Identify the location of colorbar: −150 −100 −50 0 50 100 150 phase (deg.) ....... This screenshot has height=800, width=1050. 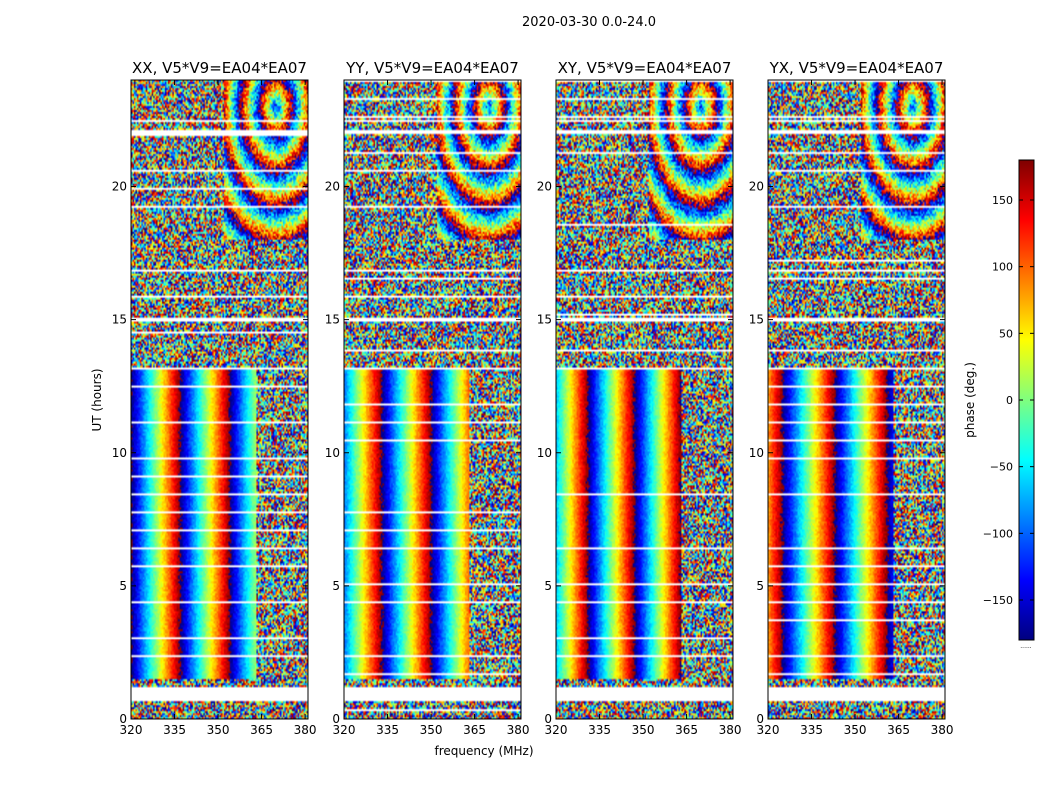
(999, 404).